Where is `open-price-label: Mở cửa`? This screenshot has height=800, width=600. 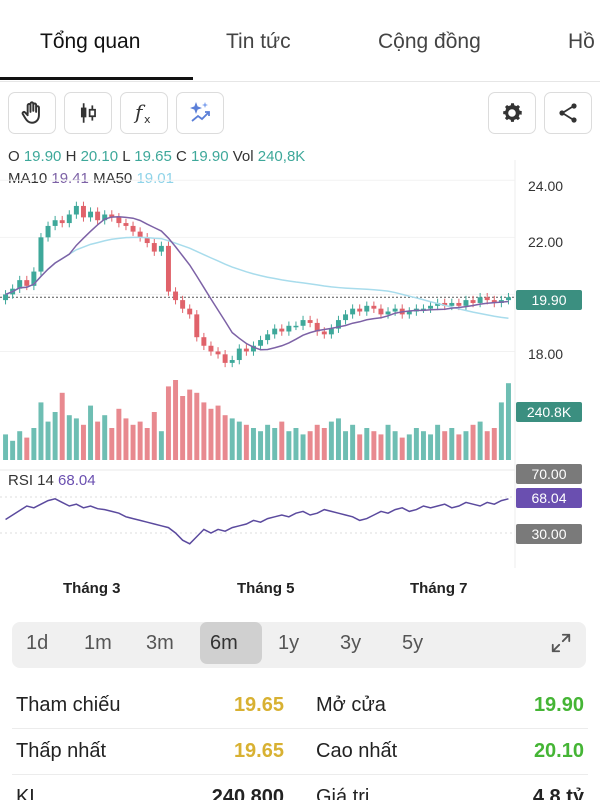
open-price-label: Mở cửa is located at coordinates (351, 705).